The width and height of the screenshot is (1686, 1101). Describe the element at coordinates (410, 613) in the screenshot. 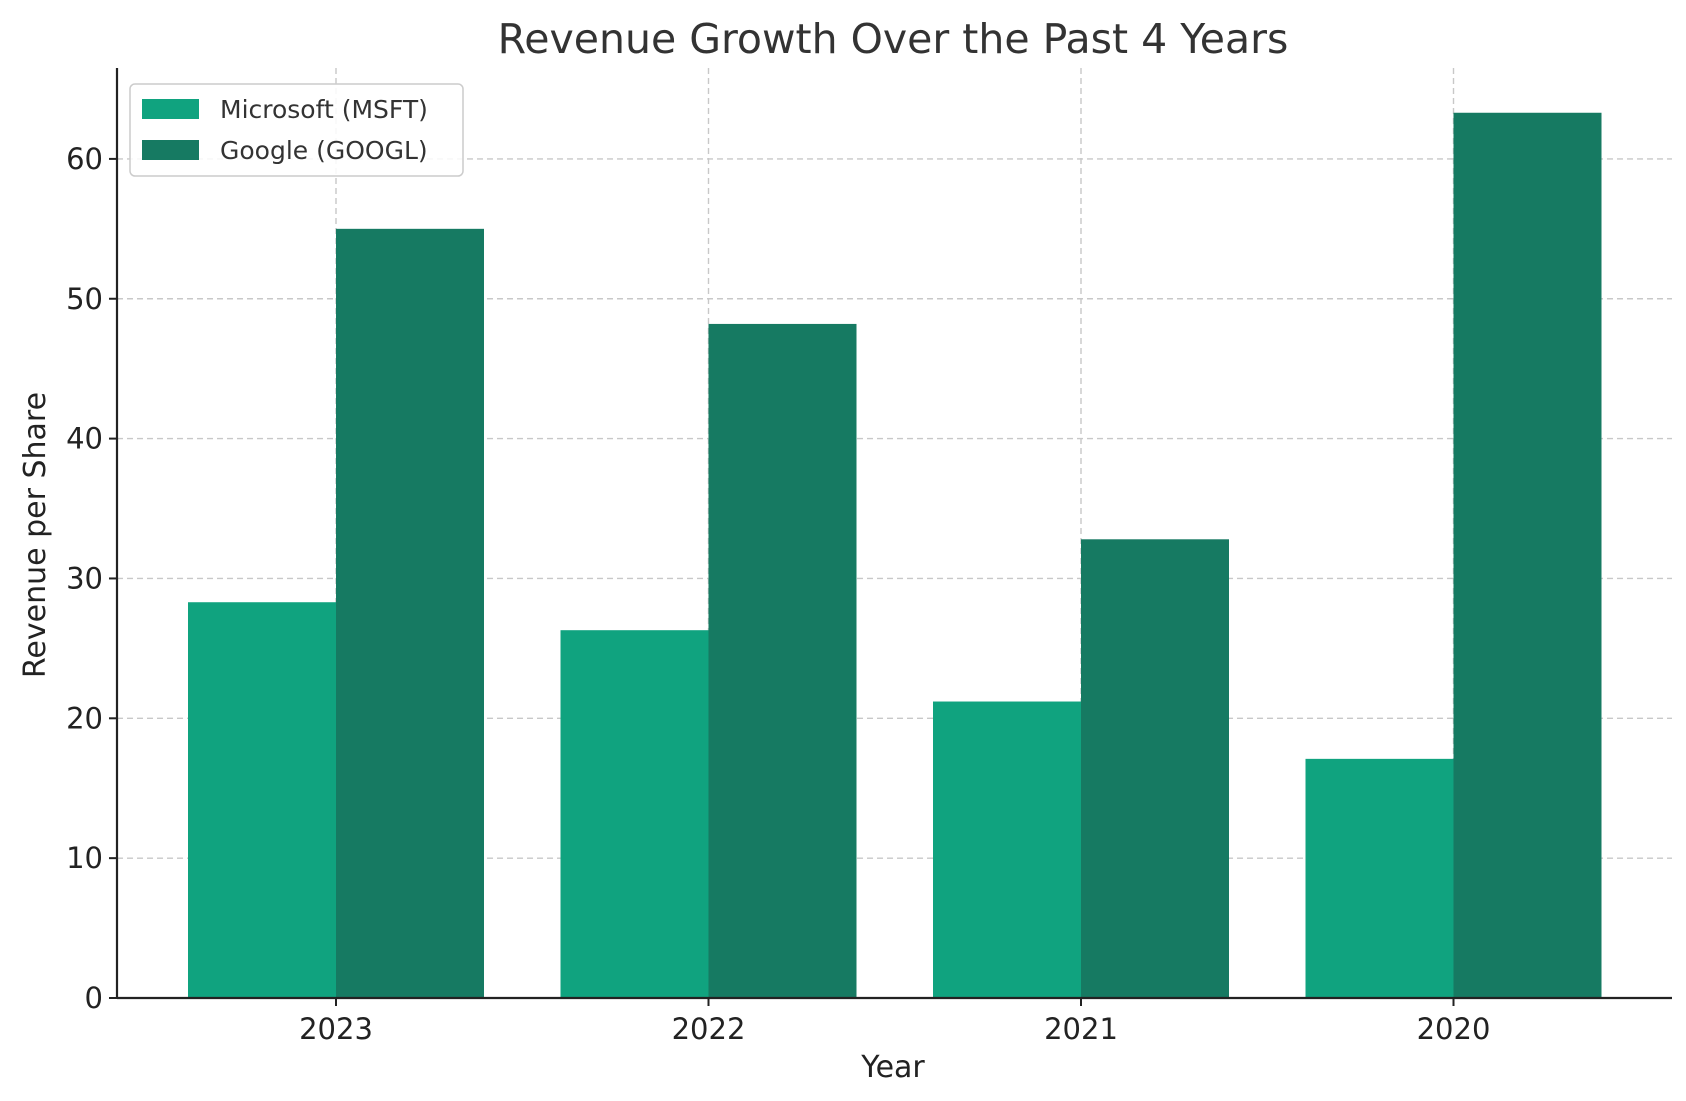

I see `bar-googl-2023` at that location.